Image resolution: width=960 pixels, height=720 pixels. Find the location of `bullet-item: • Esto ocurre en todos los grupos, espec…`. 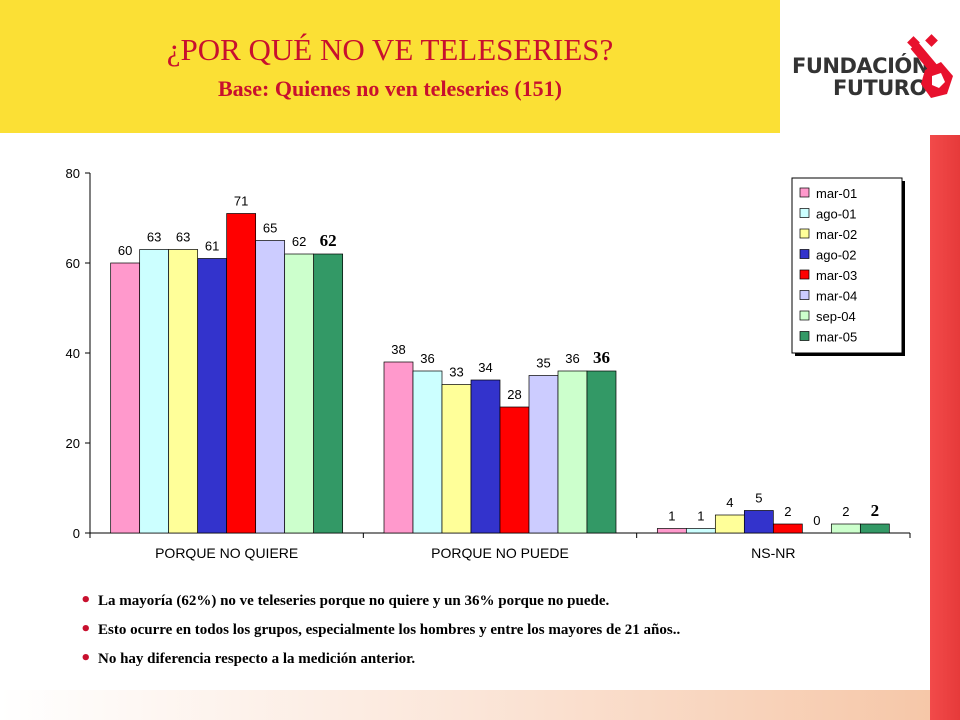

bullet-item: • Esto ocurre en todos los grupos, espec… is located at coordinates (490, 633).